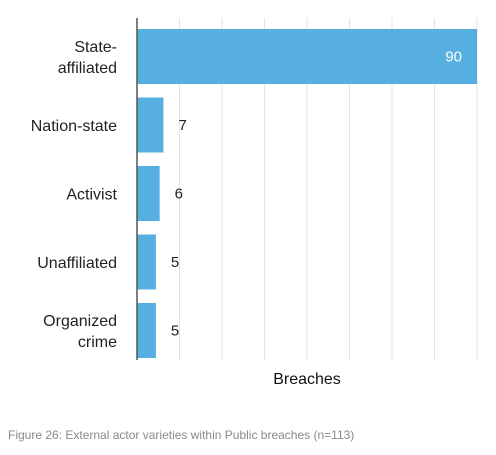  Describe the element at coordinates (182, 125) in the screenshot. I see `data-label: 7` at that location.